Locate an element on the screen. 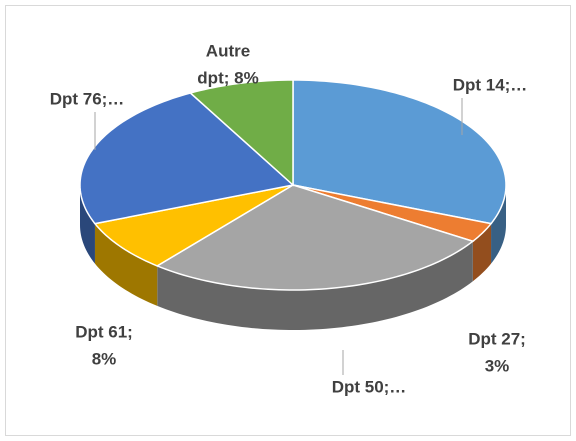 The image size is (576, 441). data-label: Autre is located at coordinates (228, 50).